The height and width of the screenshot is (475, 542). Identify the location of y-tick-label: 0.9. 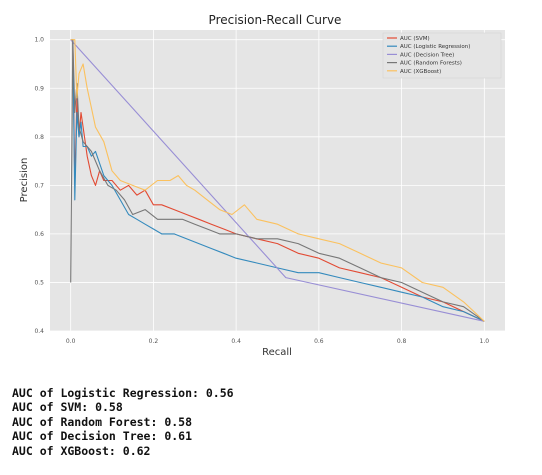
(39, 88).